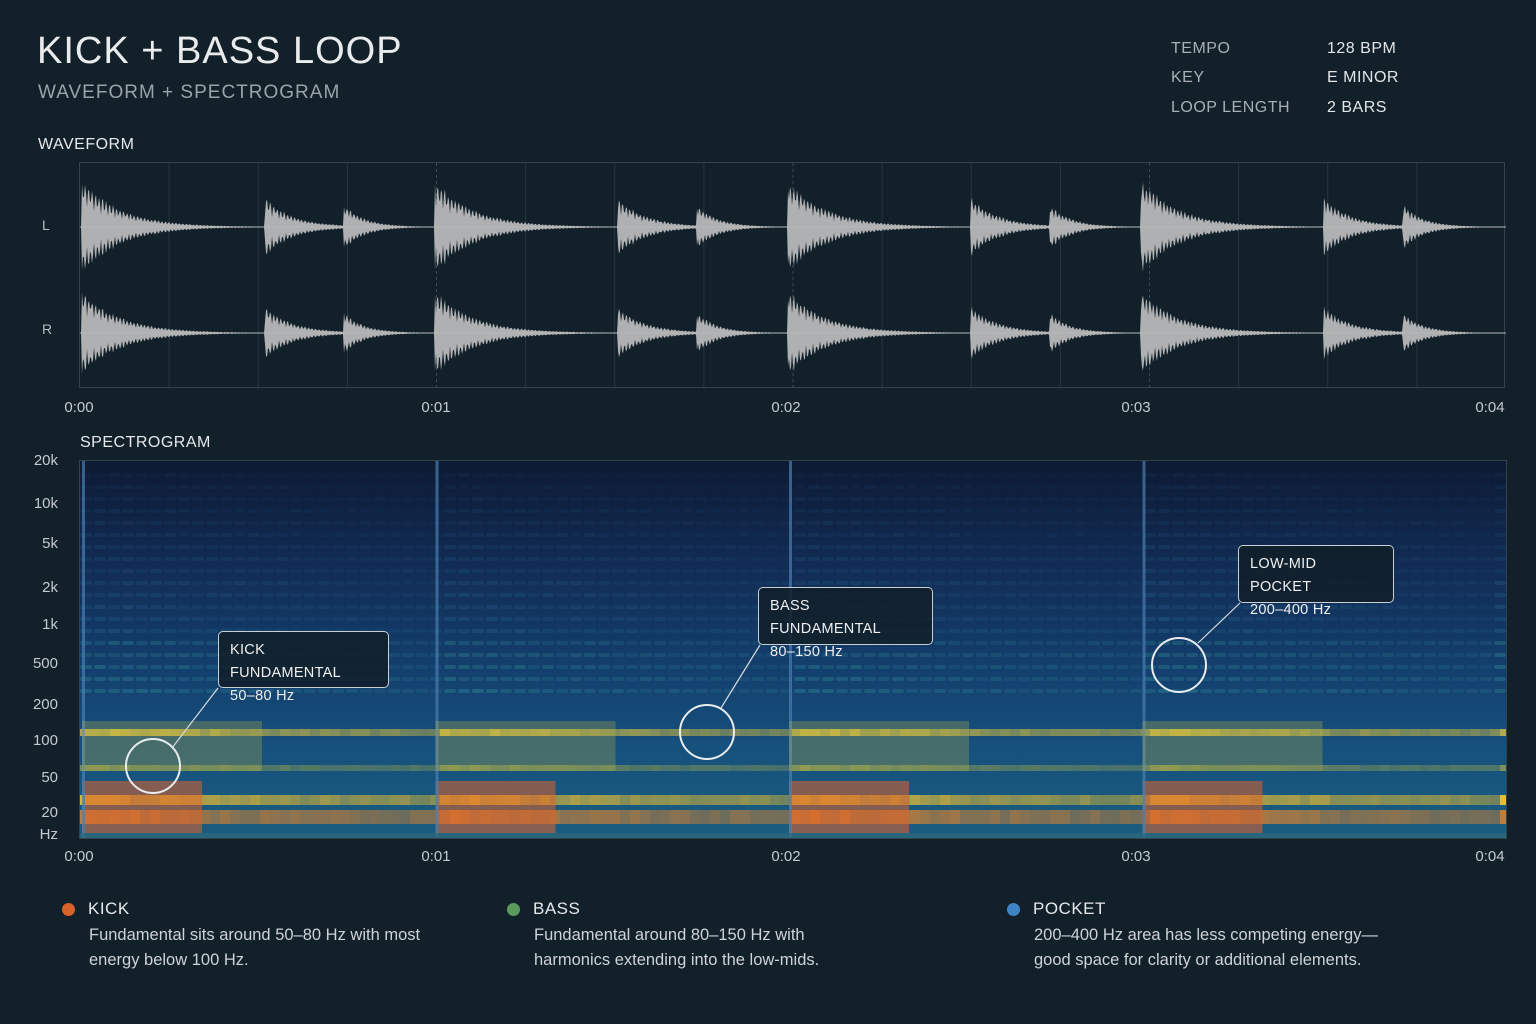 The width and height of the screenshot is (1536, 1024). What do you see at coordinates (1357, 107) in the screenshot?
I see `meta-value: 2 BARS` at bounding box center [1357, 107].